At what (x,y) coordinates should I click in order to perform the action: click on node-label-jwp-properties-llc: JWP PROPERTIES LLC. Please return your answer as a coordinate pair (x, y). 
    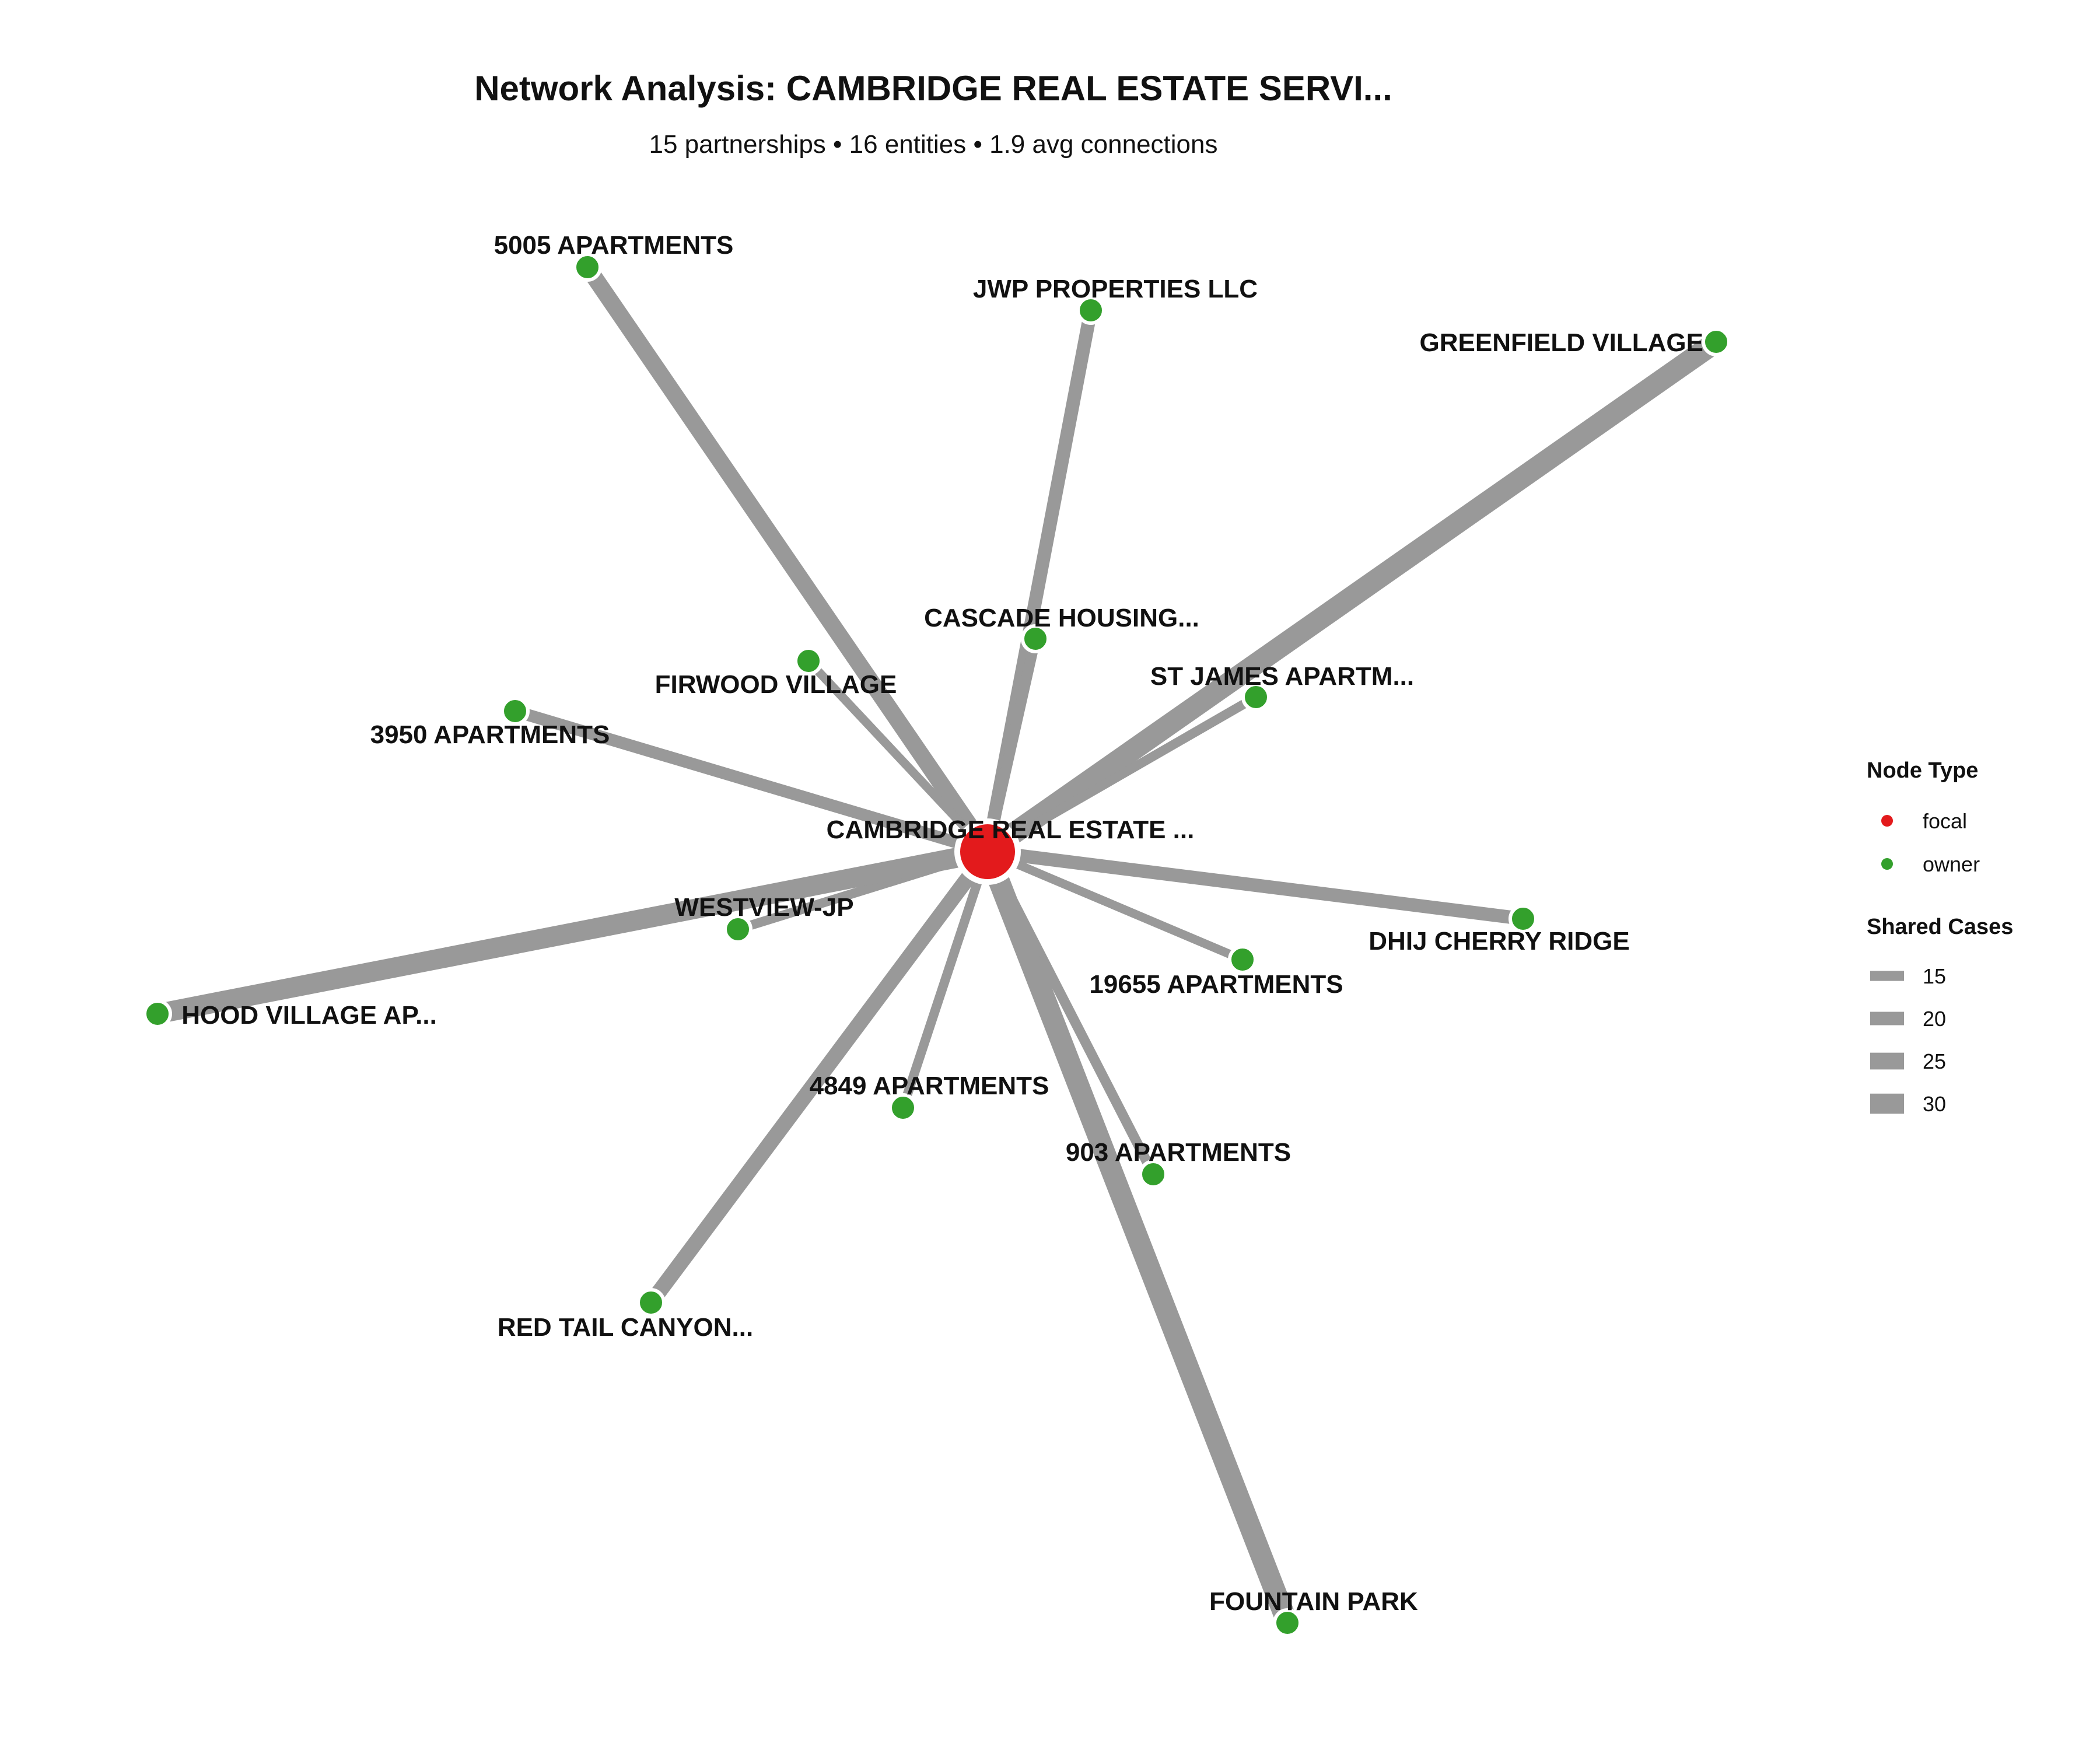
    Looking at the image, I should click on (1115, 289).